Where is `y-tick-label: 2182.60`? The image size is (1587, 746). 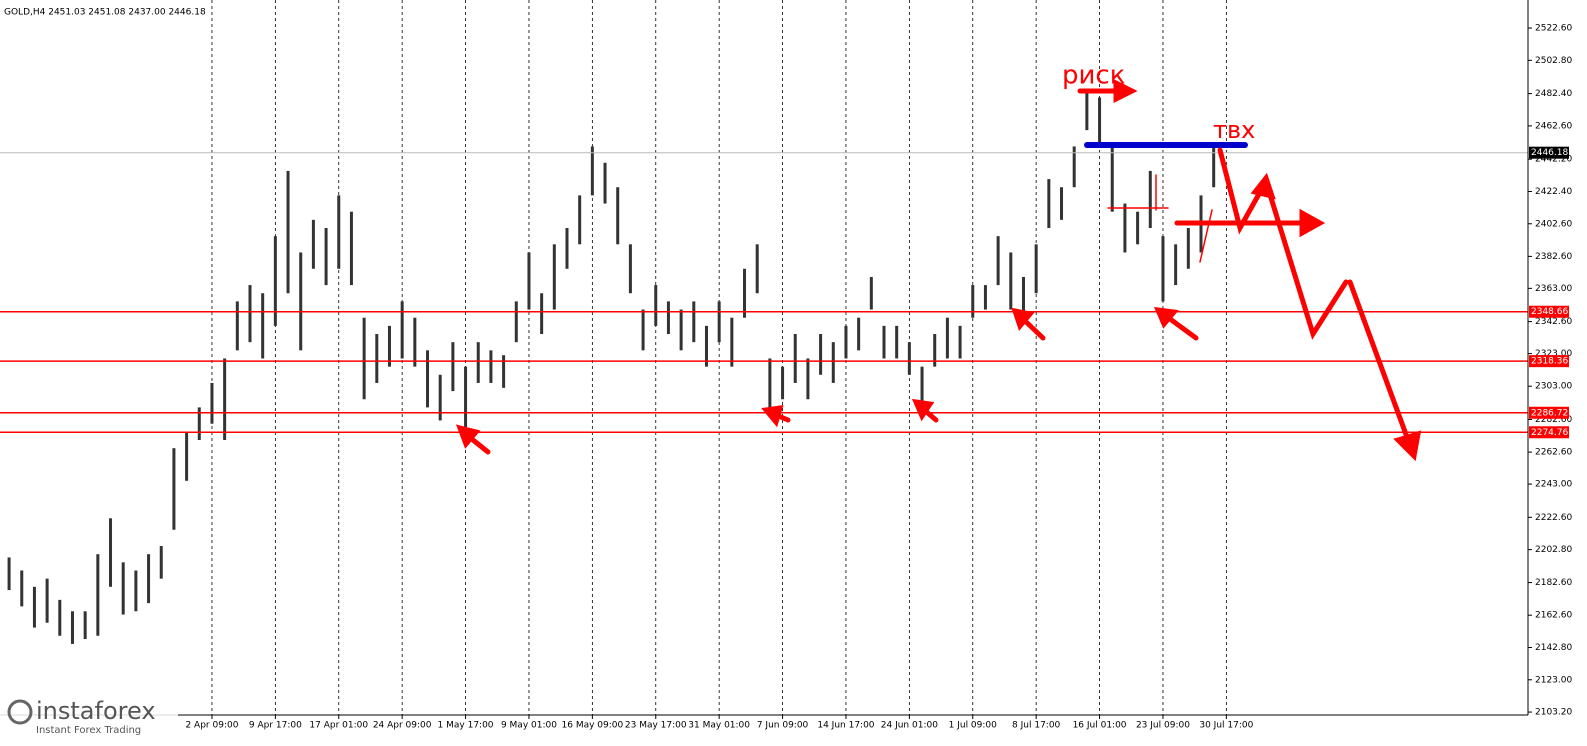 y-tick-label: 2182.60 is located at coordinates (1553, 583).